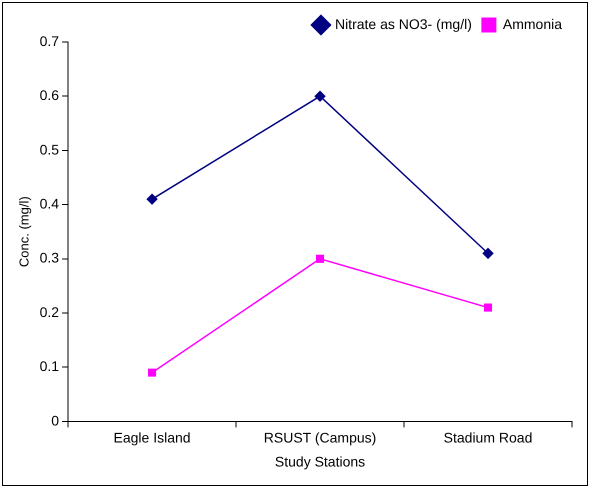 The width and height of the screenshot is (592, 490). What do you see at coordinates (50, 203) in the screenshot?
I see `y-tick-label: 0.4` at bounding box center [50, 203].